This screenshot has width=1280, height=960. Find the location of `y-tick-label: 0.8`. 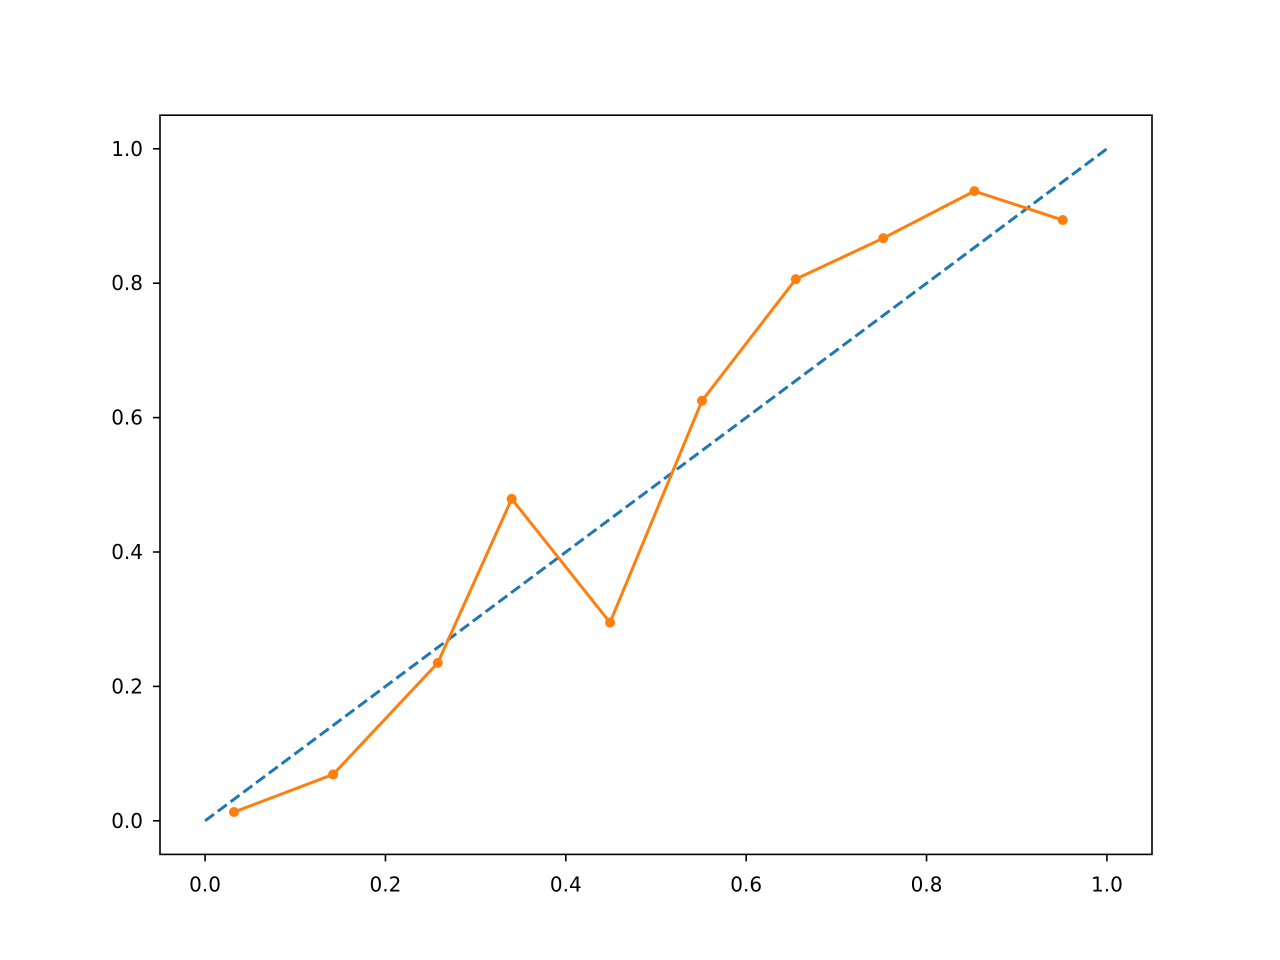

y-tick-label: 0.8 is located at coordinates (127, 283).